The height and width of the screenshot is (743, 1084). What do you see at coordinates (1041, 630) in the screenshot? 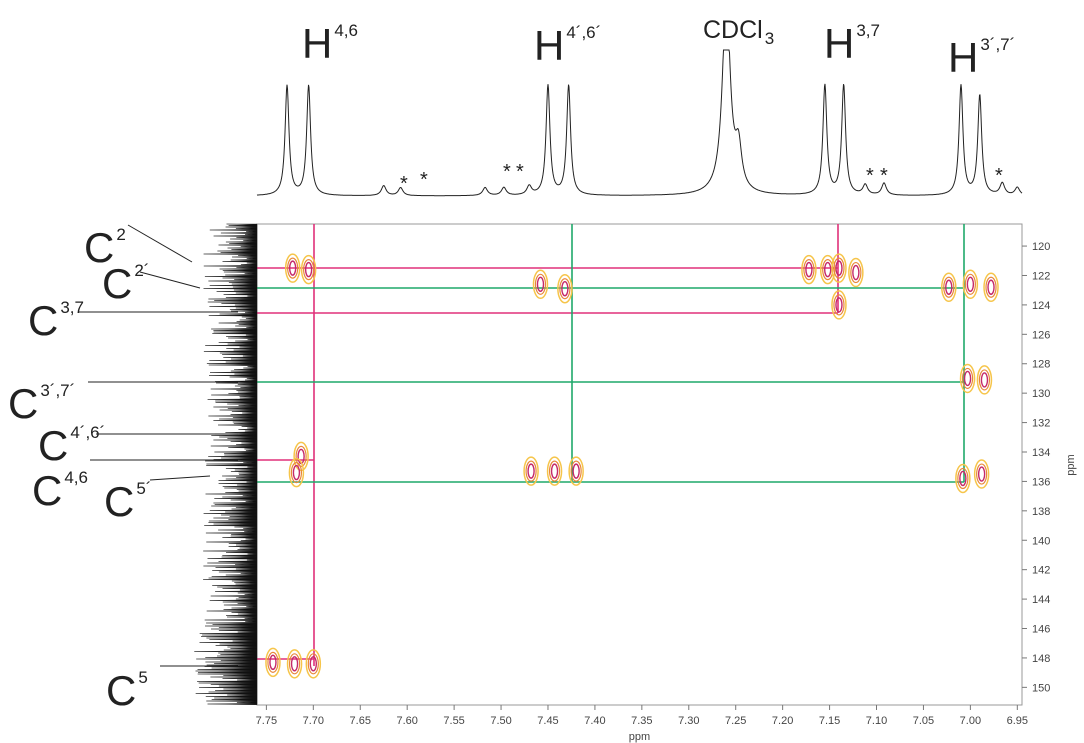
I see `y-tick-label: 146` at bounding box center [1041, 630].